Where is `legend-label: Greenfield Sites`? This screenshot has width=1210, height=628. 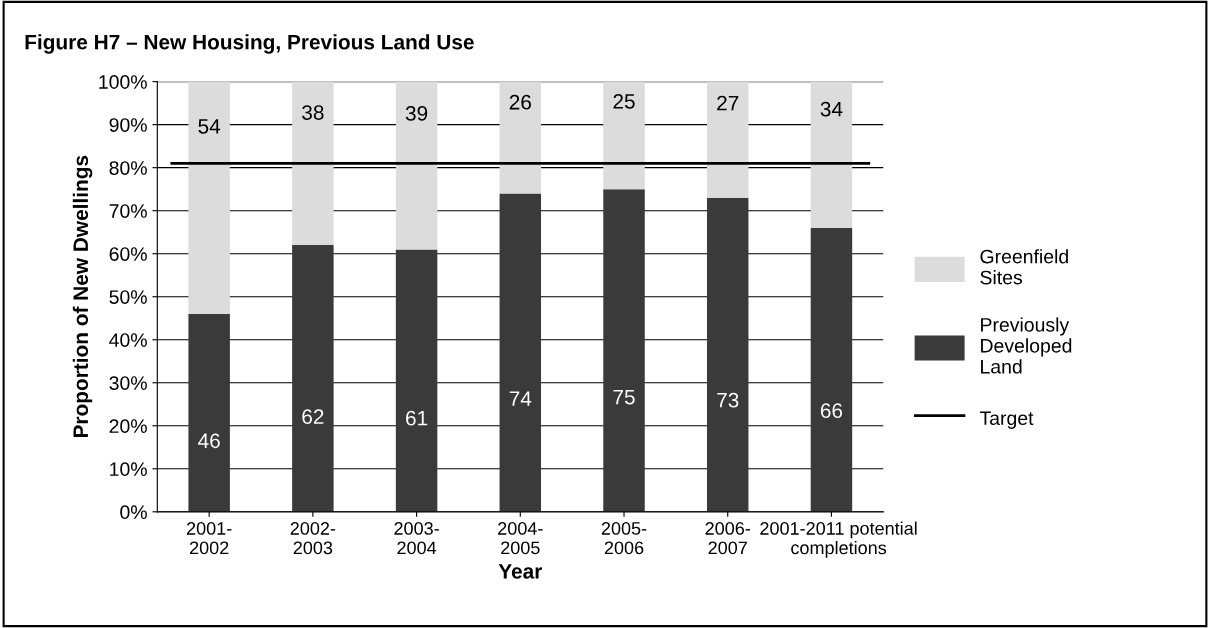 legend-label: Greenfield Sites is located at coordinates (1024, 267).